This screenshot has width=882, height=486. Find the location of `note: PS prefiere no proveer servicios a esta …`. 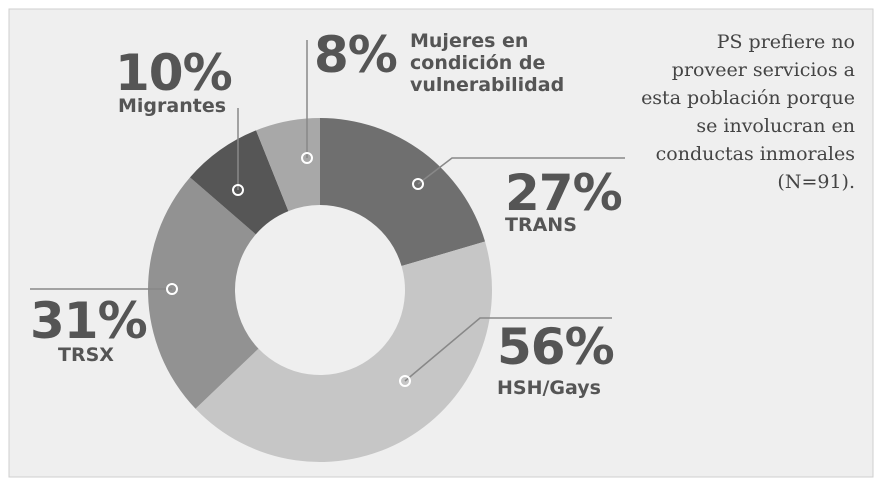

note: PS prefiere no proveer servicios a esta … is located at coordinates (748, 112).